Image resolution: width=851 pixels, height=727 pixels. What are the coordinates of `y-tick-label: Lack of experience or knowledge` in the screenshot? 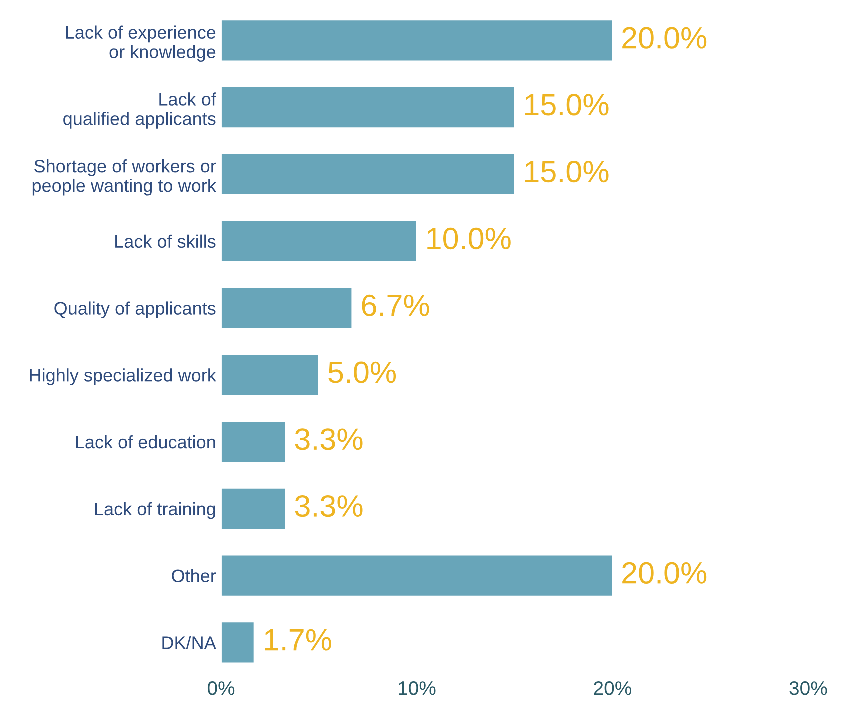 It's located at (141, 44).